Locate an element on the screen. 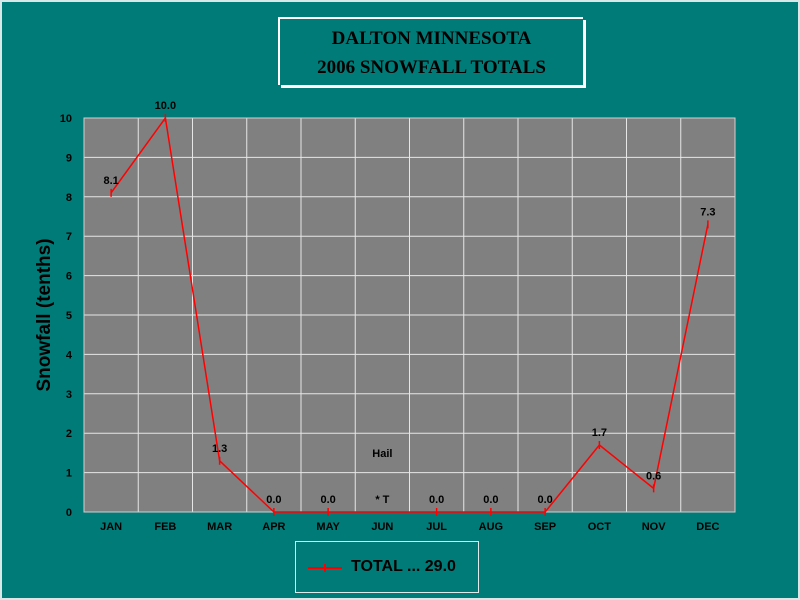 Image resolution: width=800 pixels, height=600 pixels. x-tick-label: MAY is located at coordinates (328, 527).